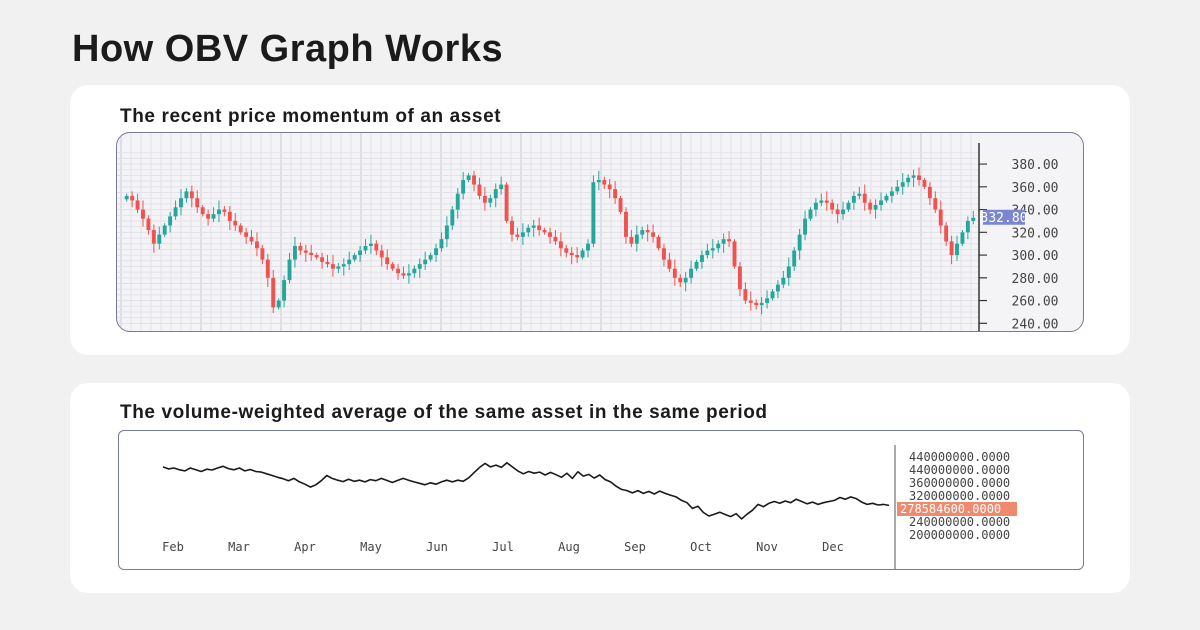  I want to click on y-tick-label: 360.00, so click(1035, 188).